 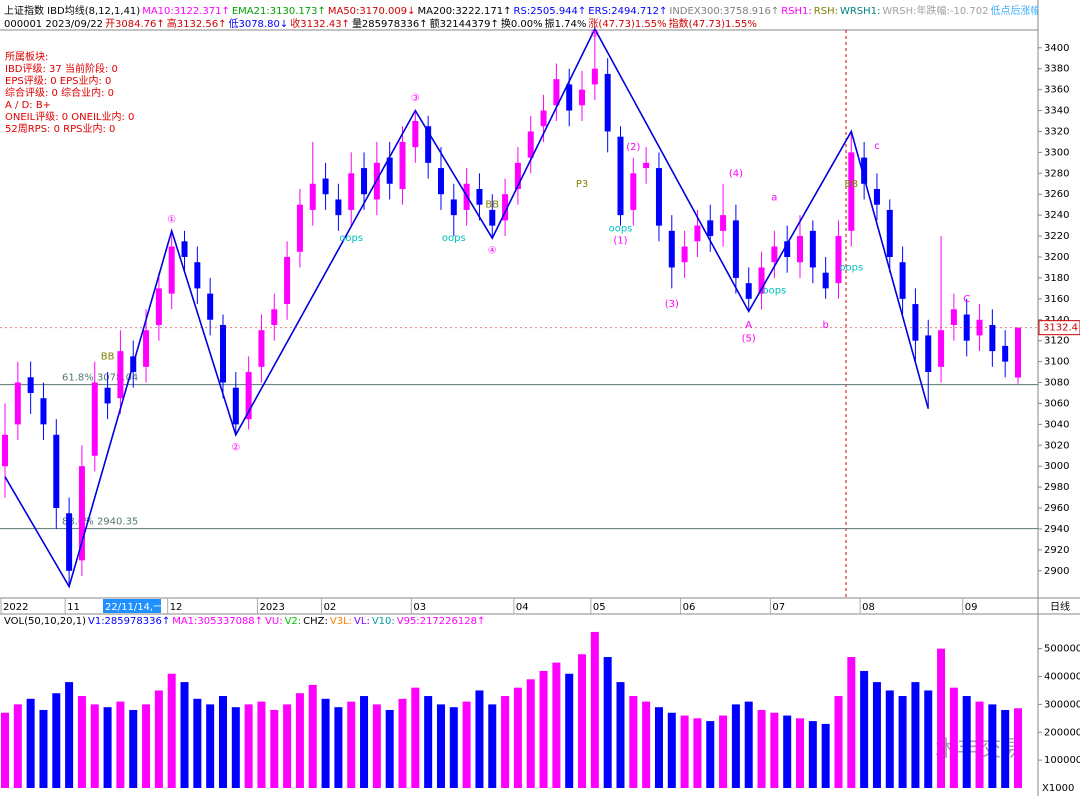 What do you see at coordinates (362, 621) in the screenshot?
I see `header-item: VL:` at bounding box center [362, 621].